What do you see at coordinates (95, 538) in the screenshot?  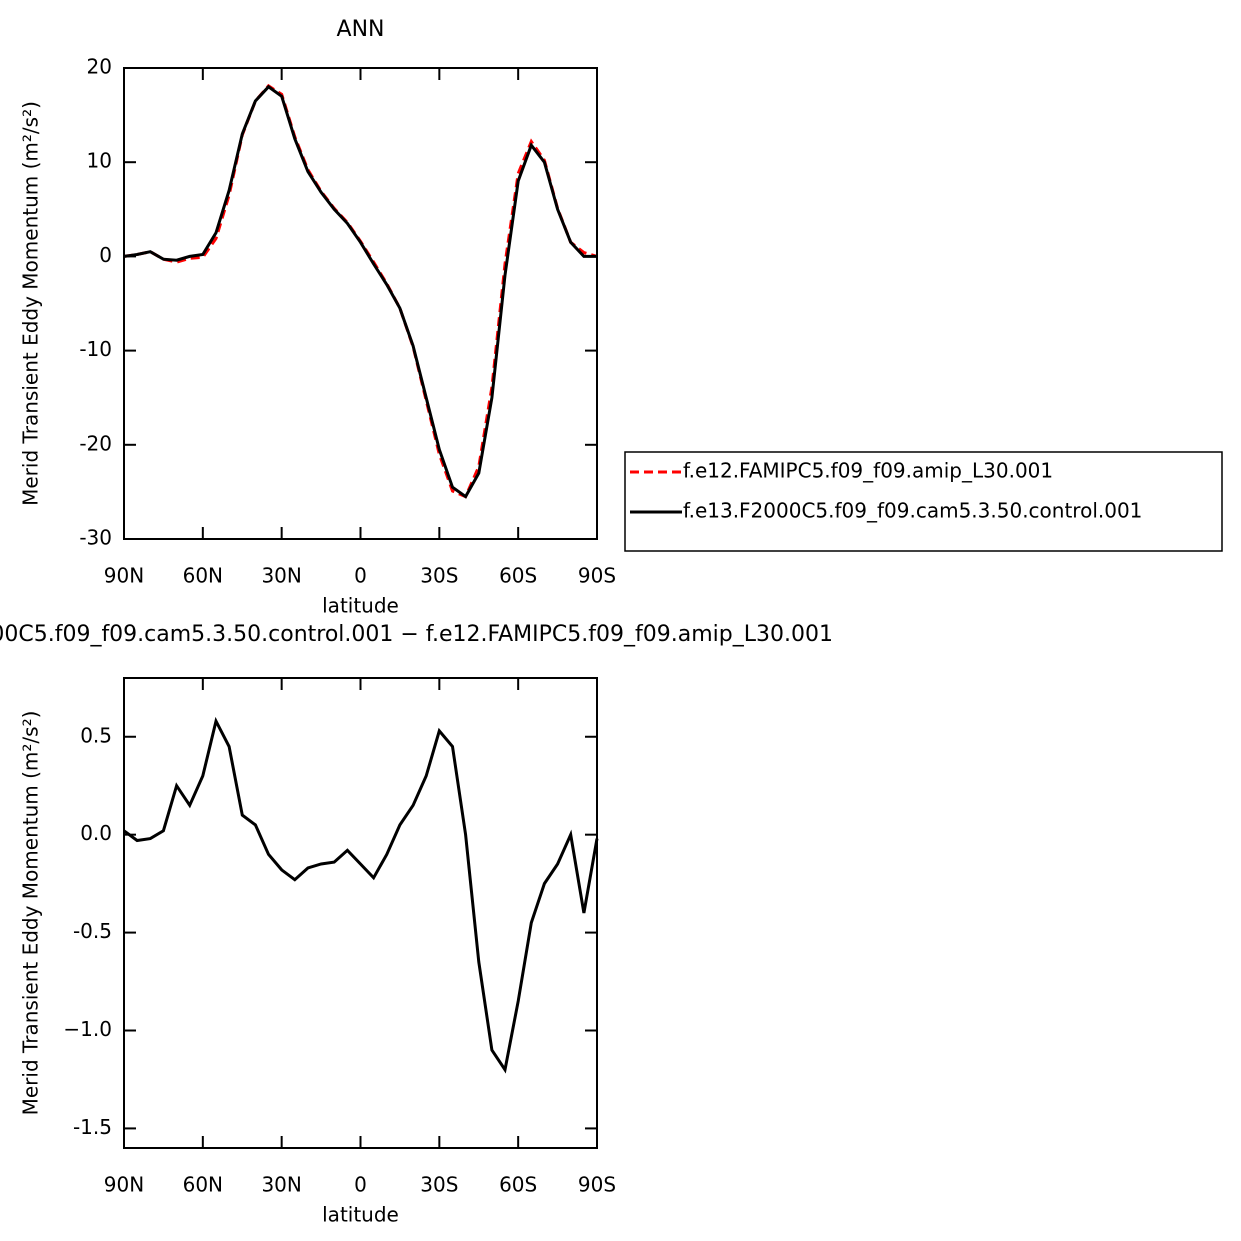 I see `y-tick-label: -30` at bounding box center [95, 538].